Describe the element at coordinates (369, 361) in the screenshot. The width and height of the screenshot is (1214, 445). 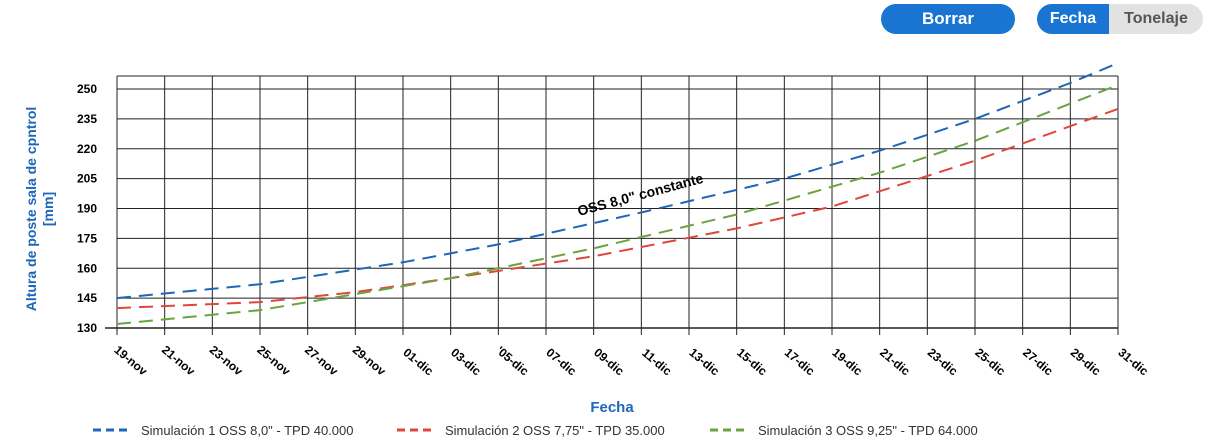
I see `x-tick-label: 29-nov` at that location.